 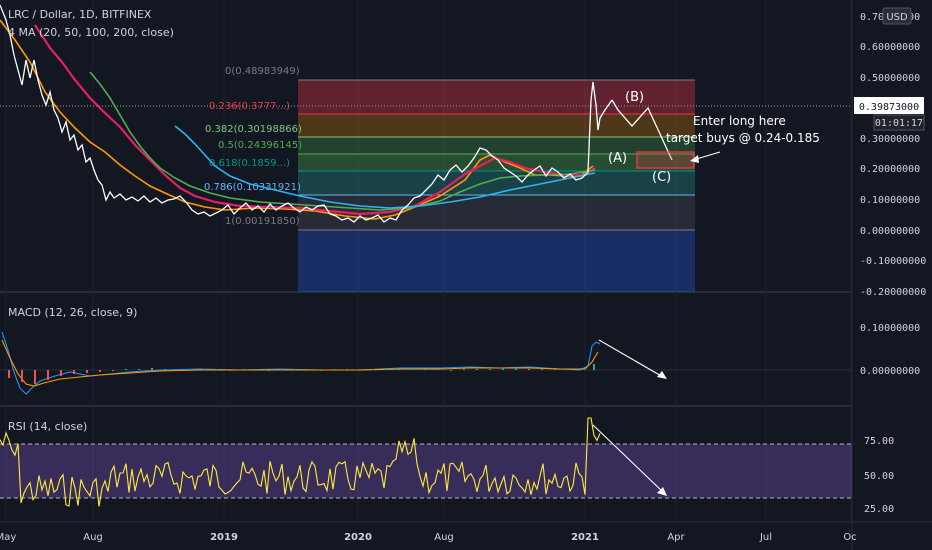 I want to click on entry-zone-box, so click(x=665, y=160).